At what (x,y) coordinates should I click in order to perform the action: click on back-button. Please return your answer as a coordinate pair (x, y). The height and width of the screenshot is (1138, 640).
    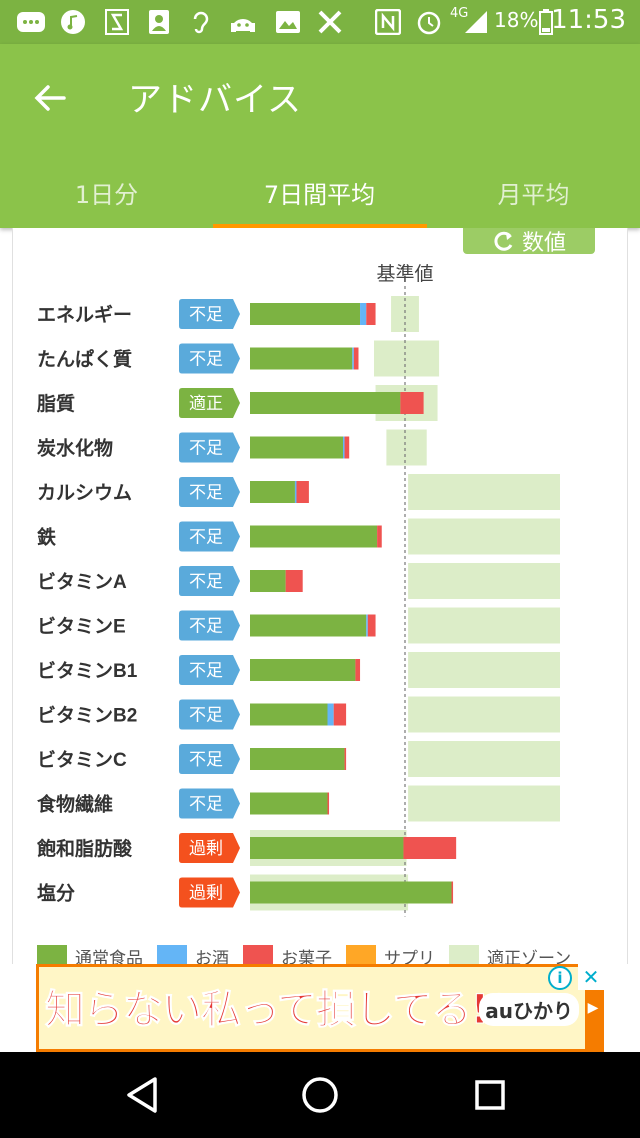
    Looking at the image, I should click on (50, 98).